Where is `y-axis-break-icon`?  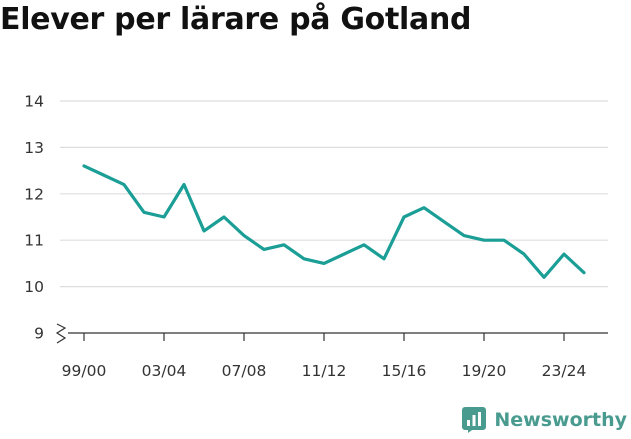 y-axis-break-icon is located at coordinates (61, 333).